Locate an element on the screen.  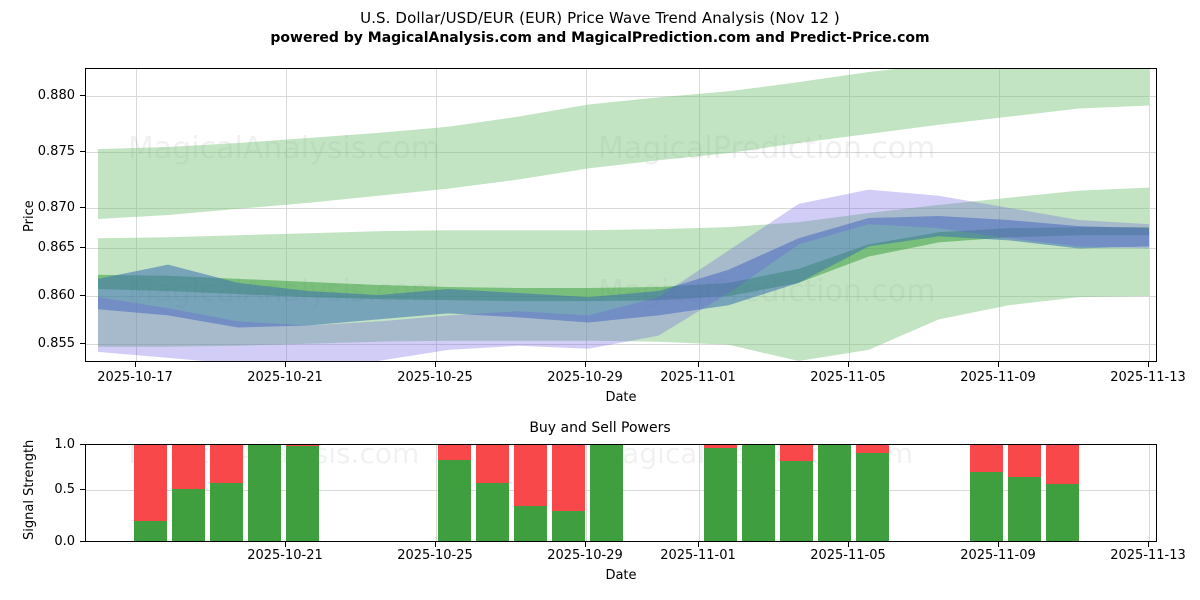
upper-xtick-2025-10-29: 2025-10-29 is located at coordinates (585, 377).